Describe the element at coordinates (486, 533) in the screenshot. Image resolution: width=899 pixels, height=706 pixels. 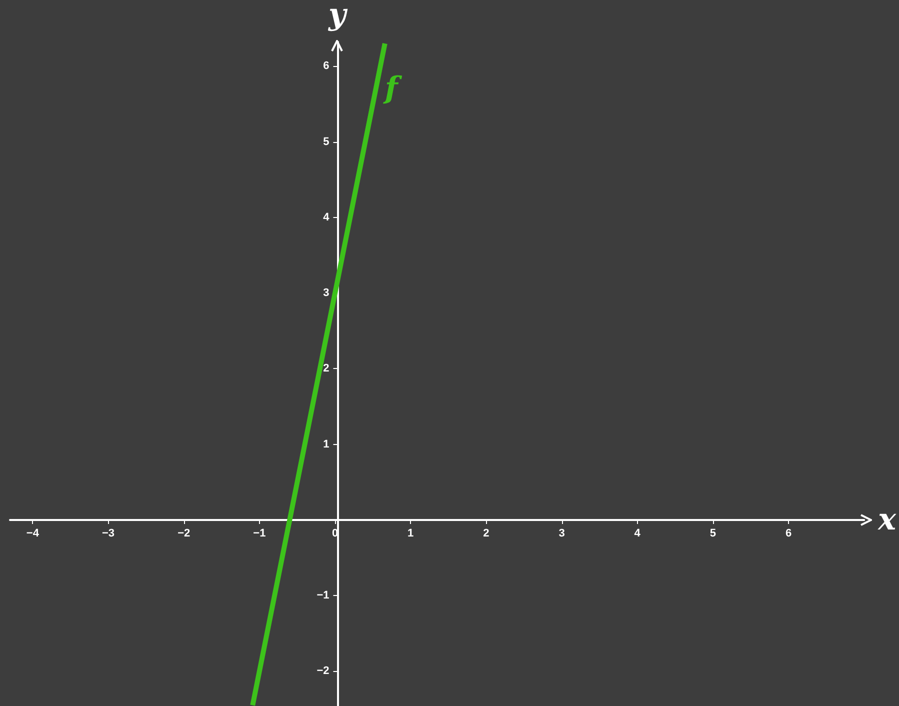
I see `x-tick-label: 2` at that location.